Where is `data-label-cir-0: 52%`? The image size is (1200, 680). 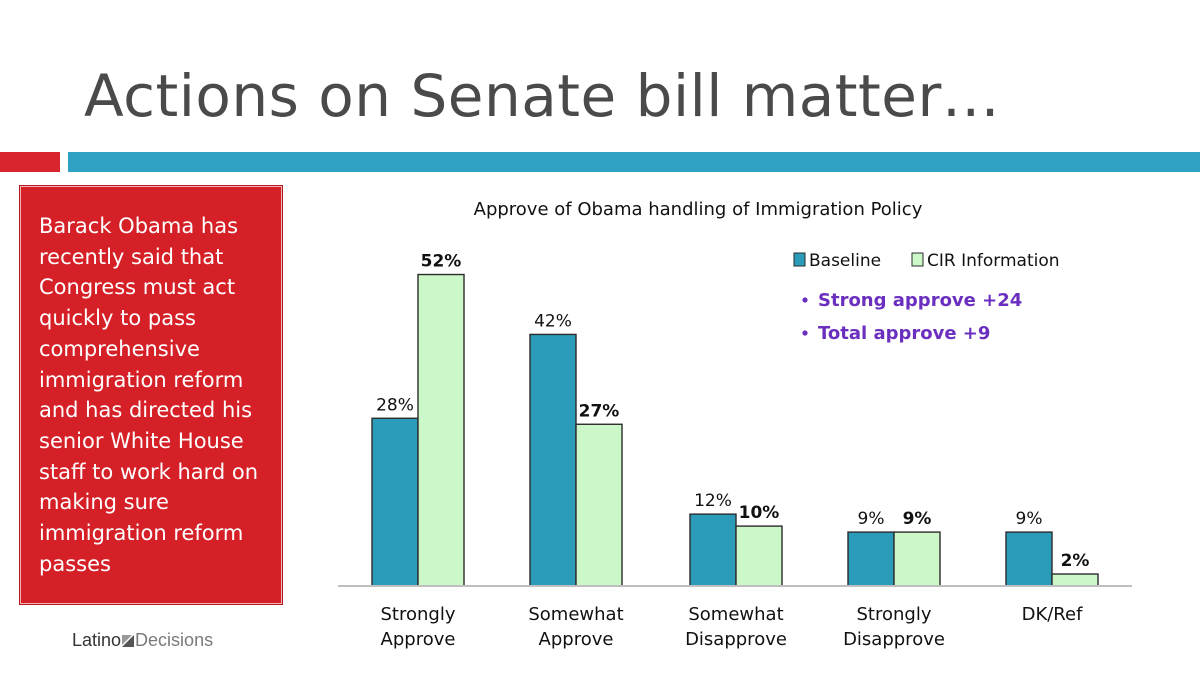 data-label-cir-0: 52% is located at coordinates (441, 262).